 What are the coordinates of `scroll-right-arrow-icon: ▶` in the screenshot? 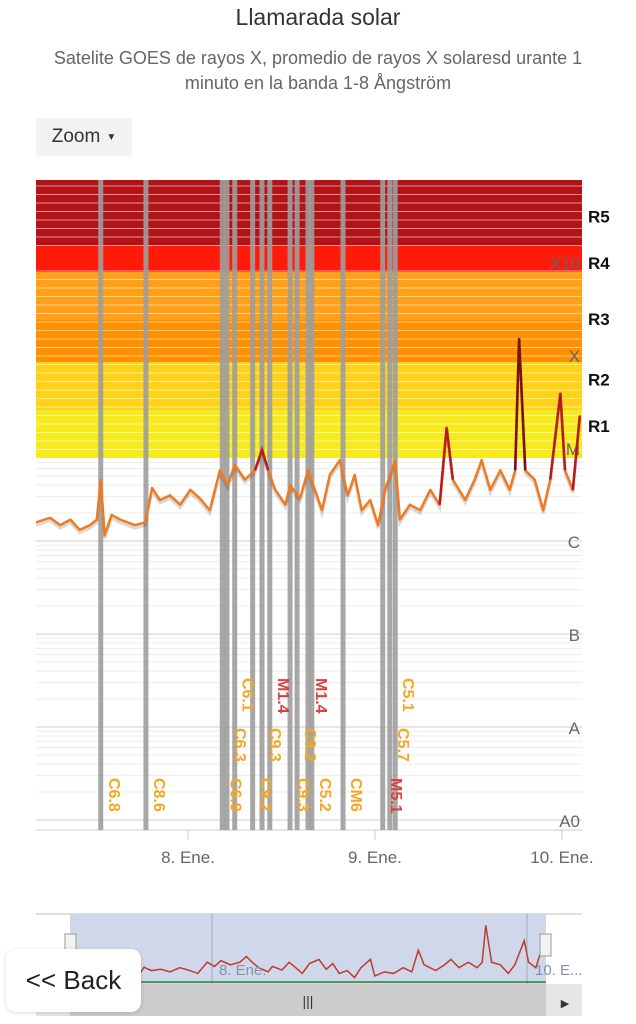 It's located at (565, 1004).